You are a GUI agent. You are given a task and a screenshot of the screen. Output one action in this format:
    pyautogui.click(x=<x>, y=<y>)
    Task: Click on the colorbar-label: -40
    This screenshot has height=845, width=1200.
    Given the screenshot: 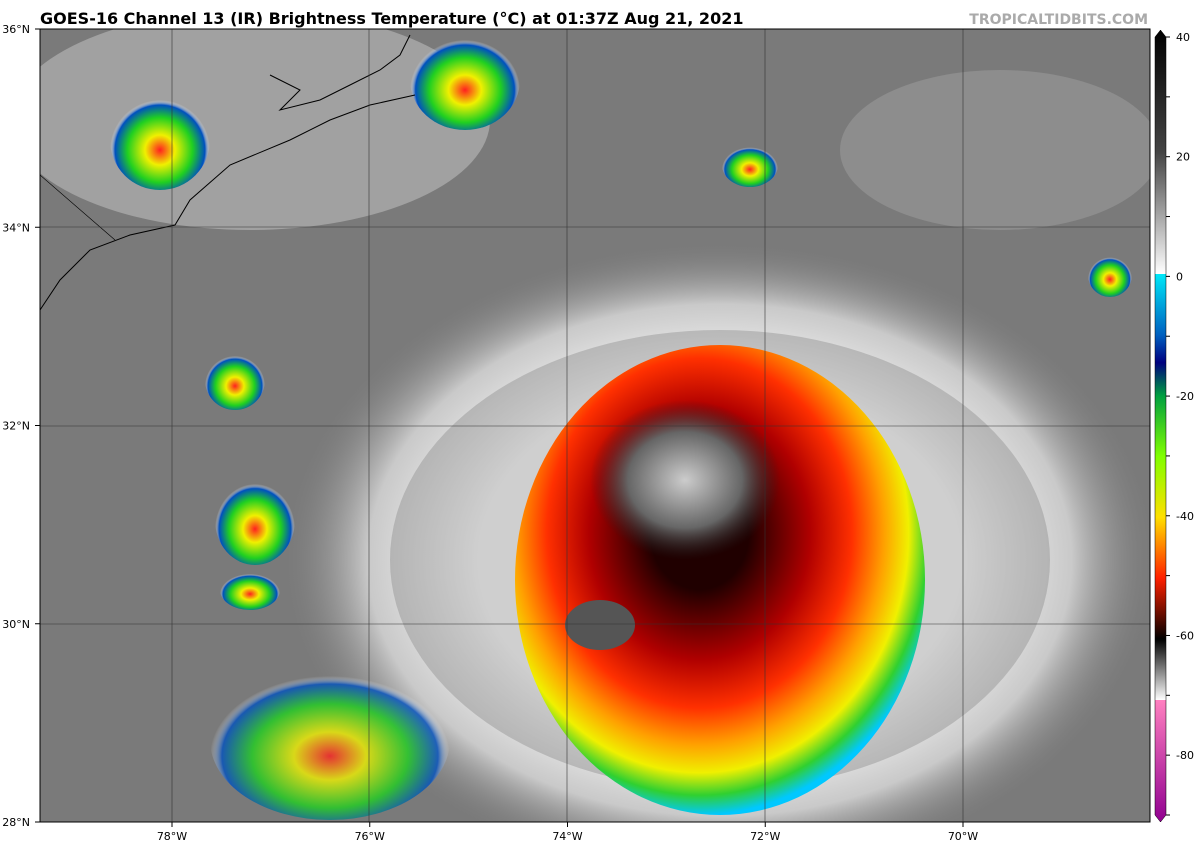 What is the action you would take?
    pyautogui.click(x=1185, y=516)
    